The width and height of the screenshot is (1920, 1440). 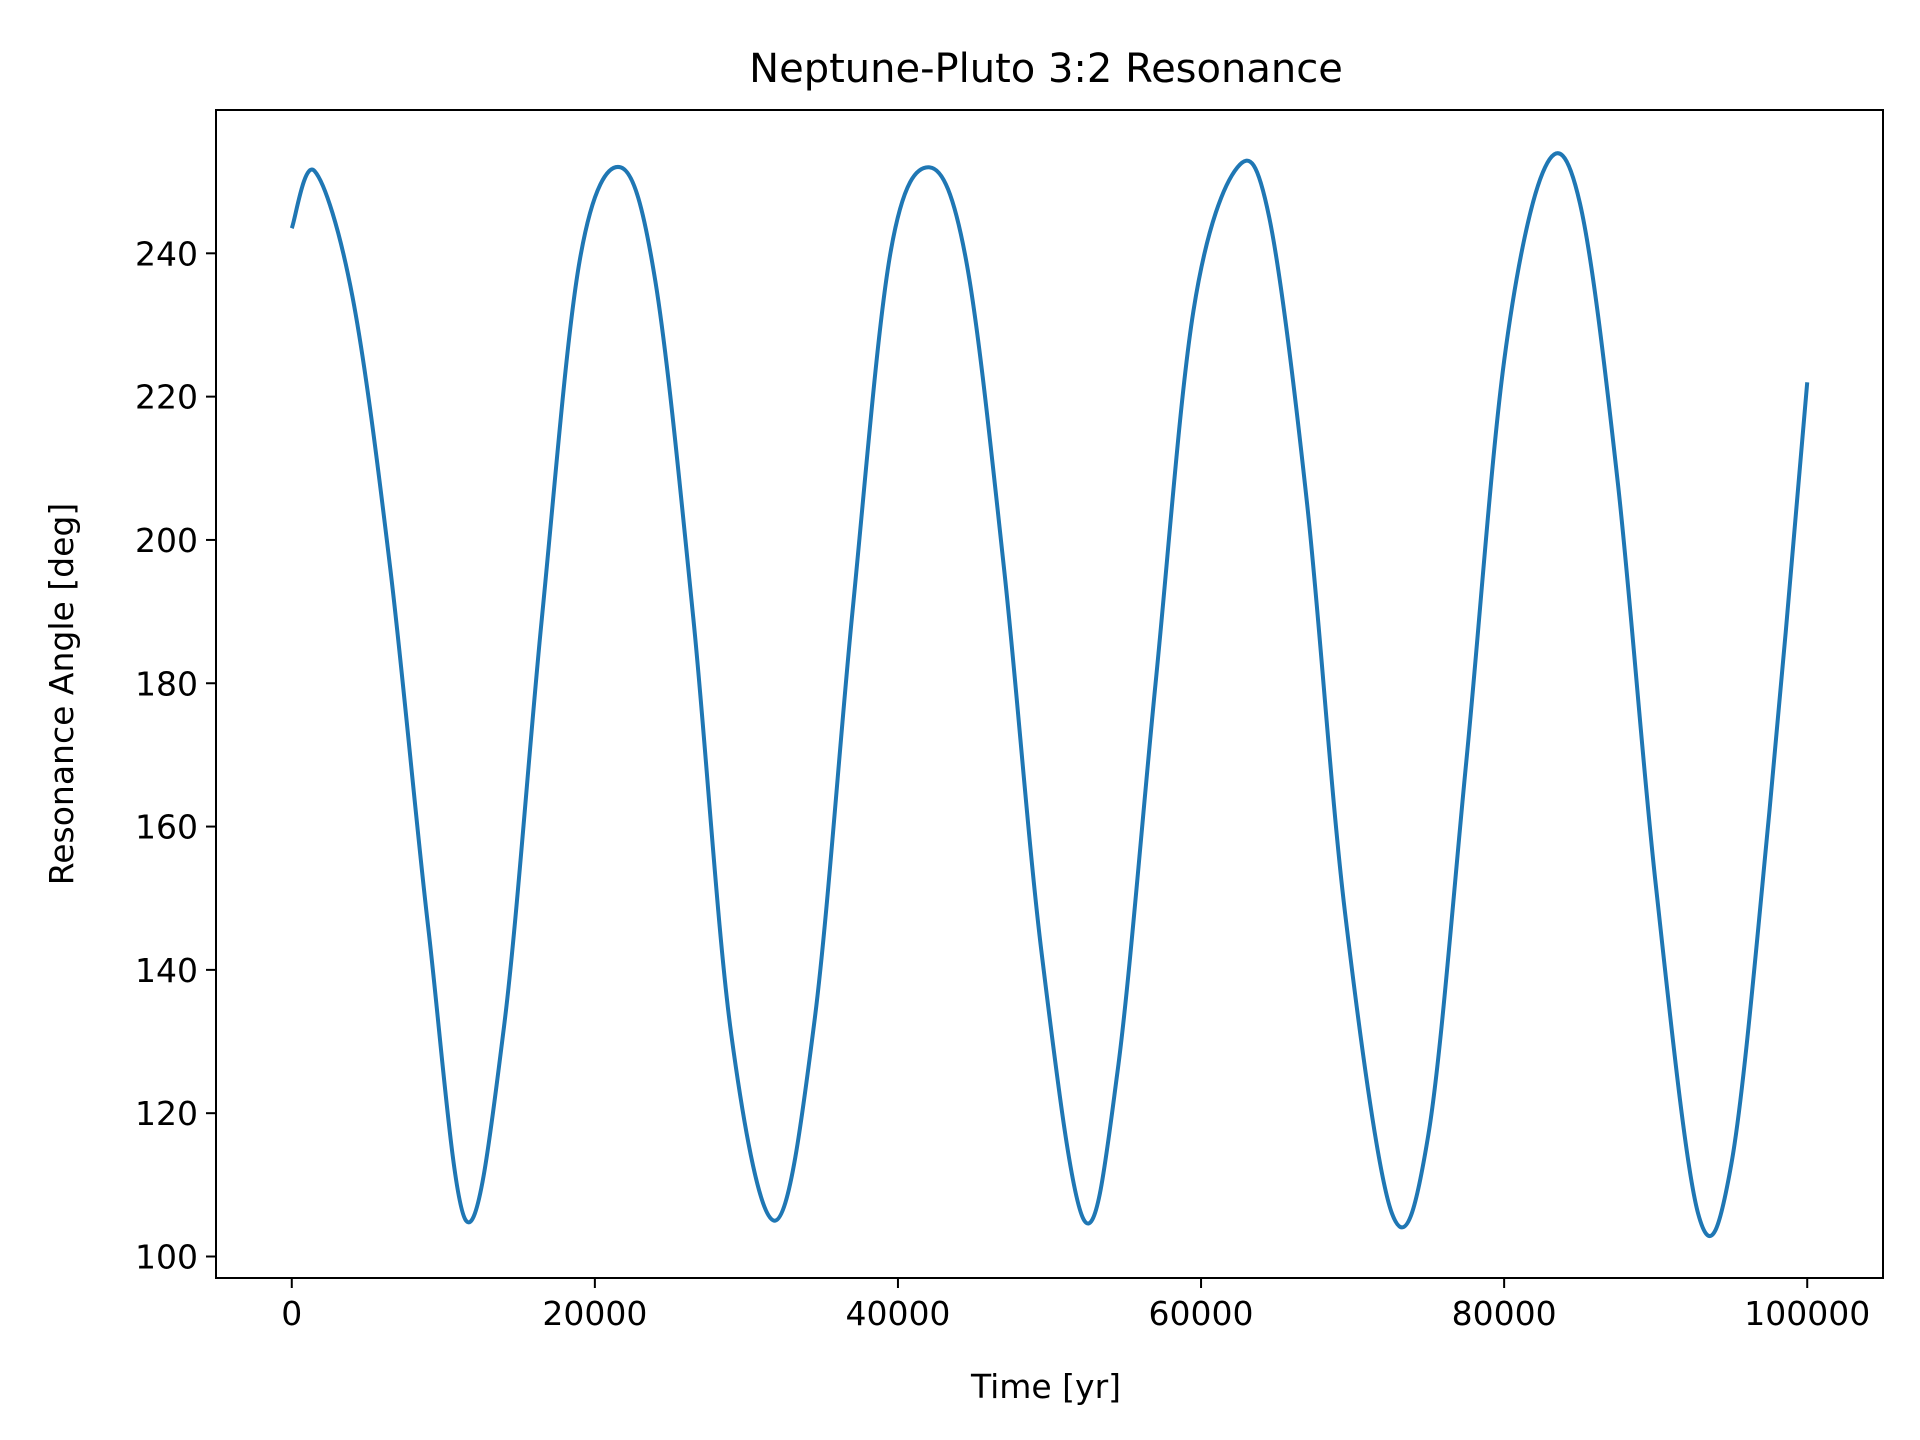 What do you see at coordinates (61, 694) in the screenshot?
I see `y-axis-label: Resonance Angle [deg]` at bounding box center [61, 694].